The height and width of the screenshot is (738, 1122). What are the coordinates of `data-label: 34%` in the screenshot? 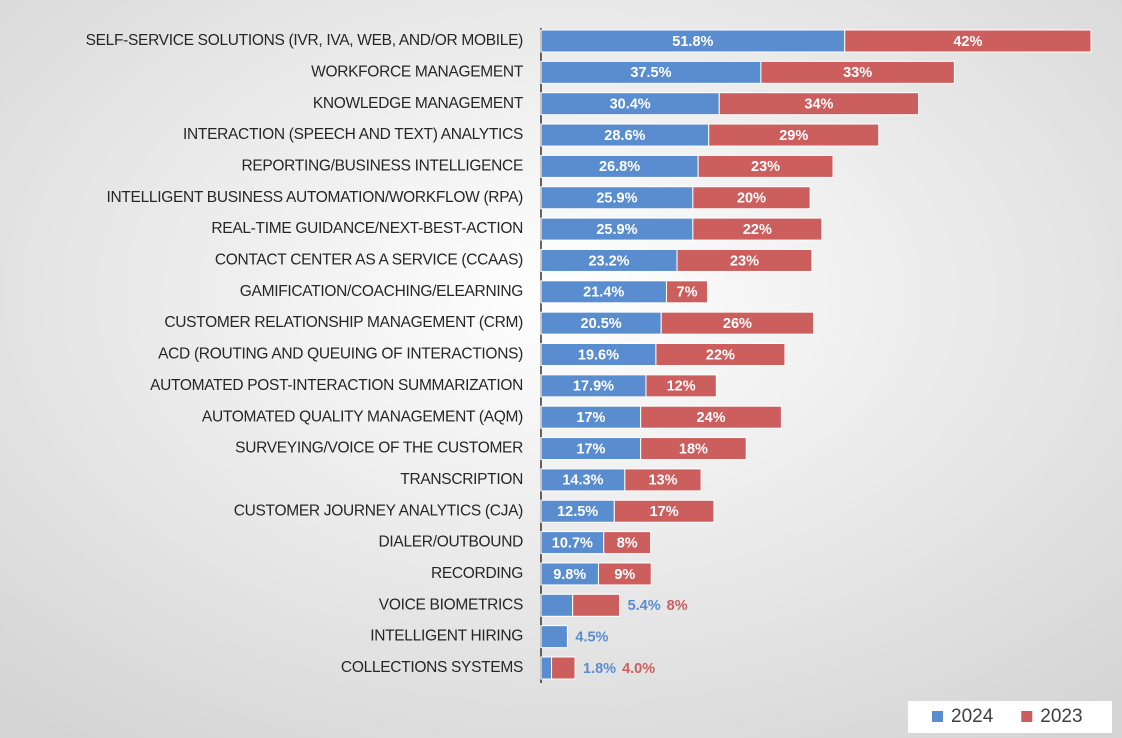 It's located at (818, 105).